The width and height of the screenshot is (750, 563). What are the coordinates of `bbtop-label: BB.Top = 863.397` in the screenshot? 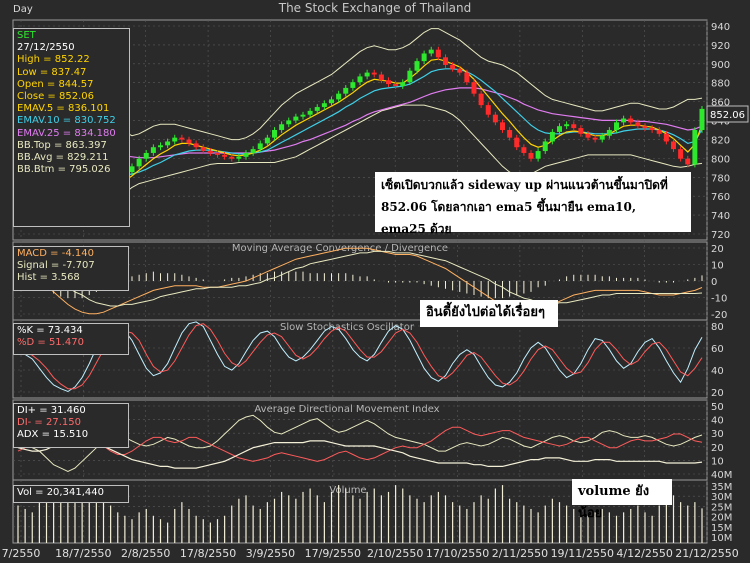 It's located at (62, 145).